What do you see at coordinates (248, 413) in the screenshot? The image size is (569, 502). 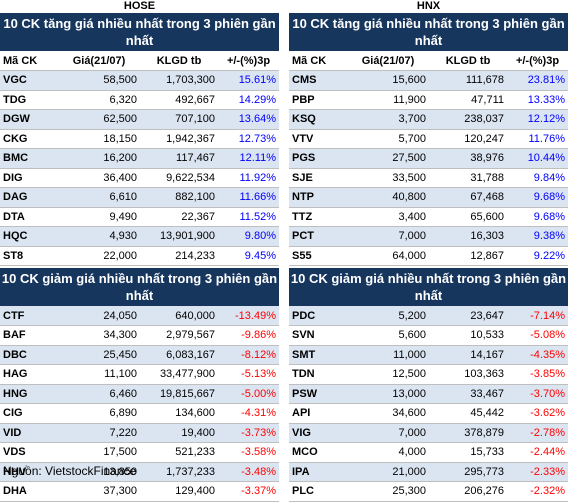 I see `change-cell: -4.31%` at bounding box center [248, 413].